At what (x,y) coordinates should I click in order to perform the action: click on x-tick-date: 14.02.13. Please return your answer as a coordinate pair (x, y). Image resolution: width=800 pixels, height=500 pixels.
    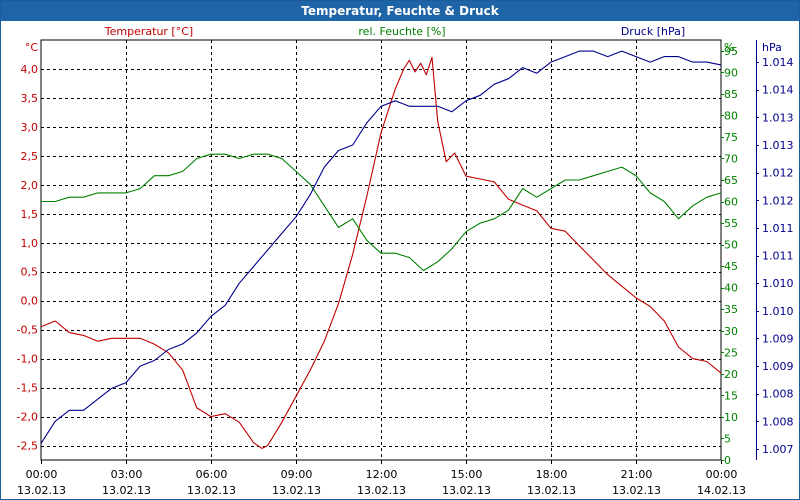
    Looking at the image, I should click on (721, 490).